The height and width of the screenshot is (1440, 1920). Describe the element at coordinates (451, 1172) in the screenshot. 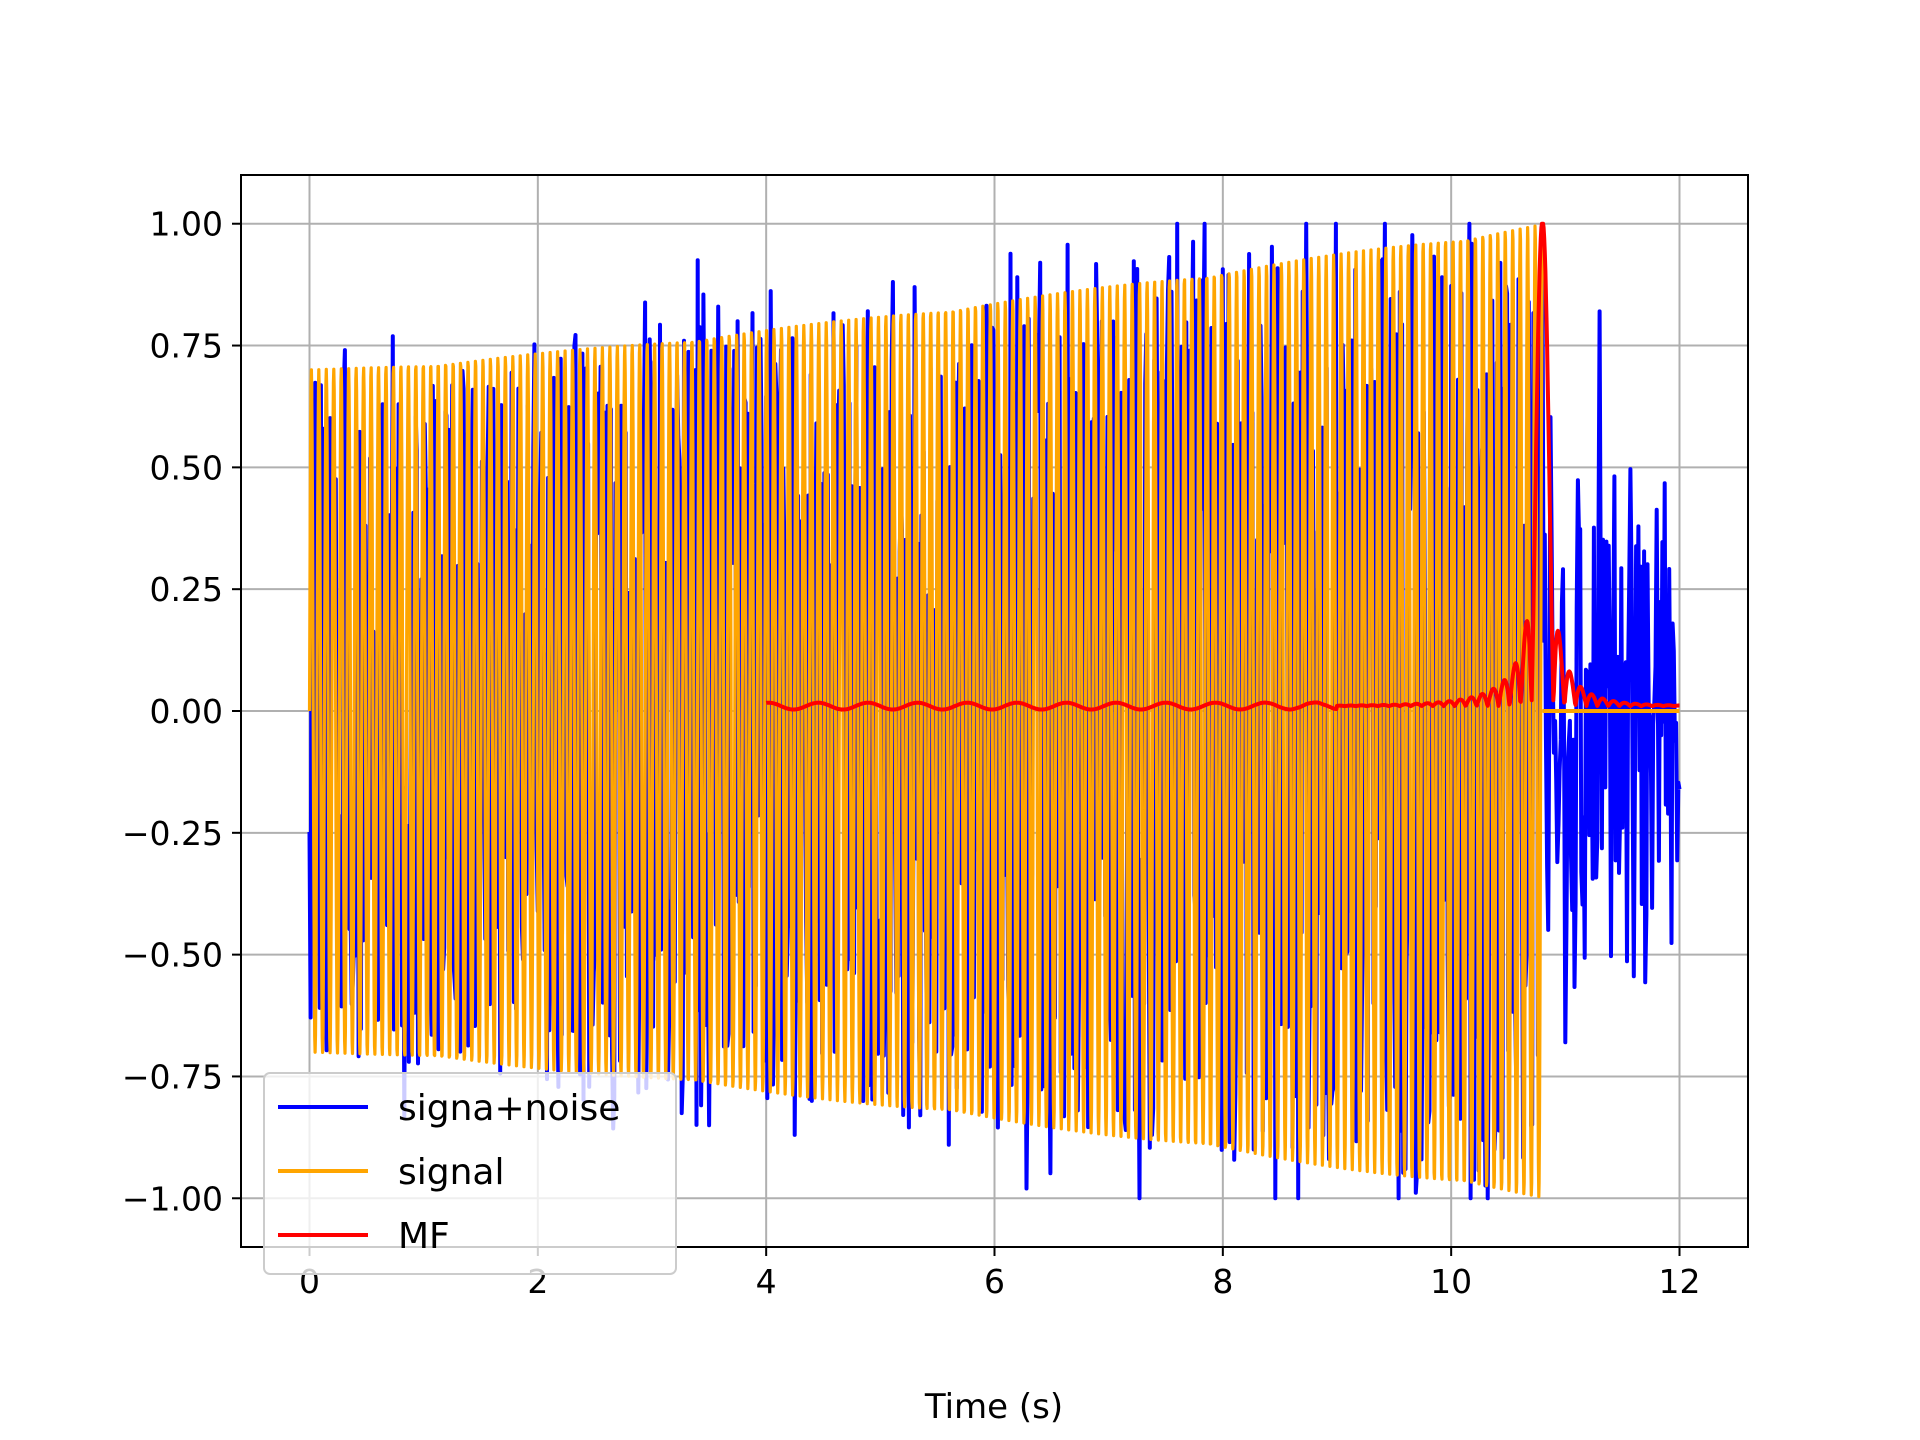

I see `legend-label-signal: signal` at that location.